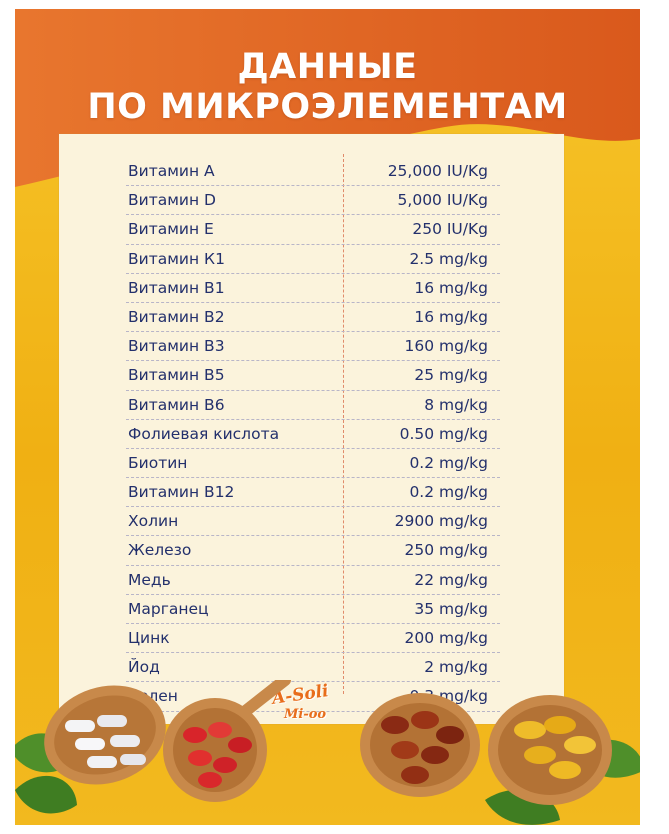 This screenshot has height=834, width=669. I want to click on nutrient-row: Витамин В5 25 mg/kg, so click(313, 376).